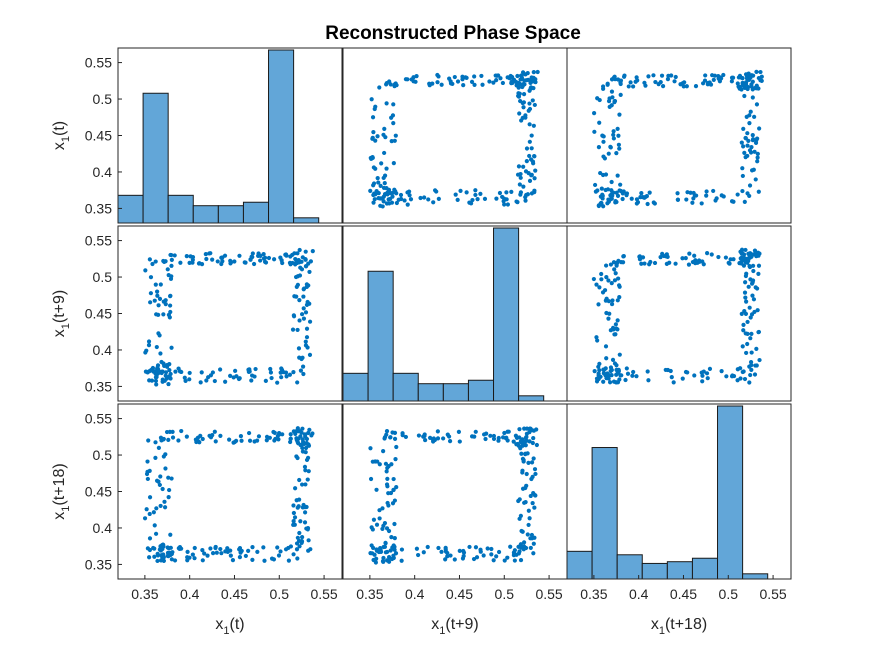 The image size is (875, 656). Describe the element at coordinates (455, 392) in the screenshot. I see `histogram-bar` at that location.